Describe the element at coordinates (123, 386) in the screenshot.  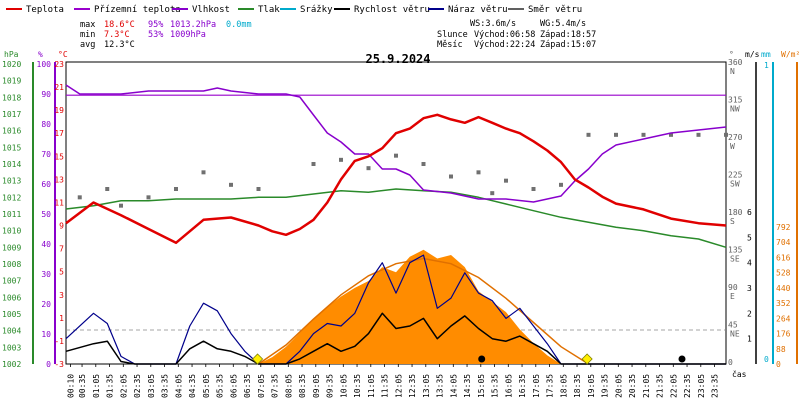
I see `time-tick-label: 02:05` at that location.